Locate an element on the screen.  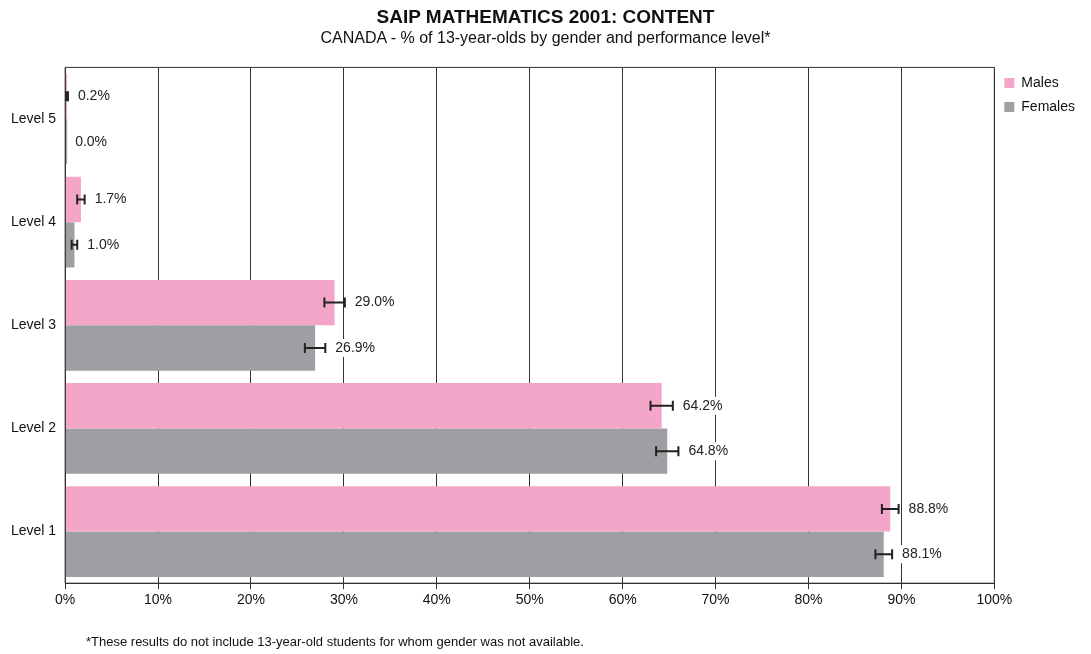
y-tick-label: Level 3 is located at coordinates (33, 324).